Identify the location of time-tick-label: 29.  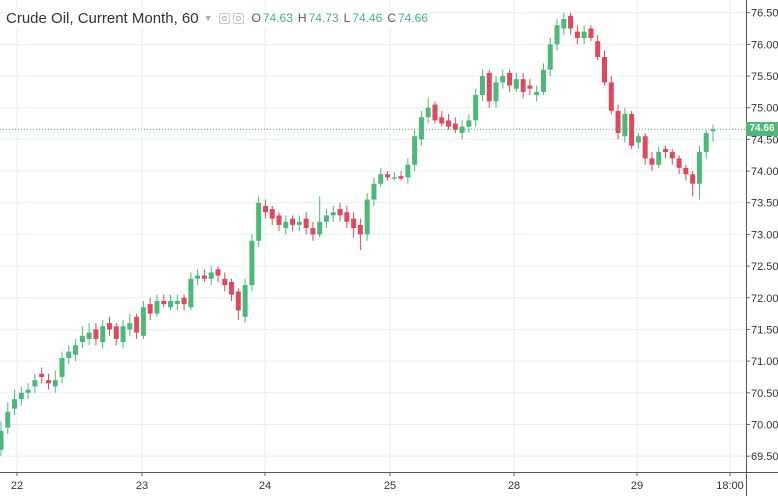
(637, 486).